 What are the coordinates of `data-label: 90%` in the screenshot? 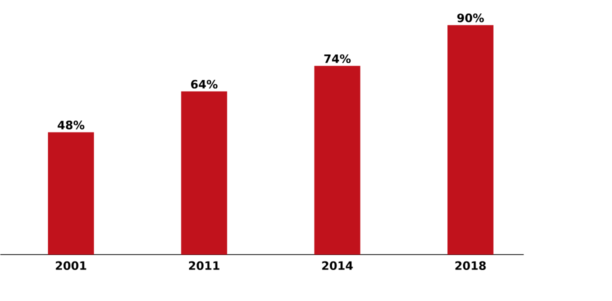 It's located at (470, 18).